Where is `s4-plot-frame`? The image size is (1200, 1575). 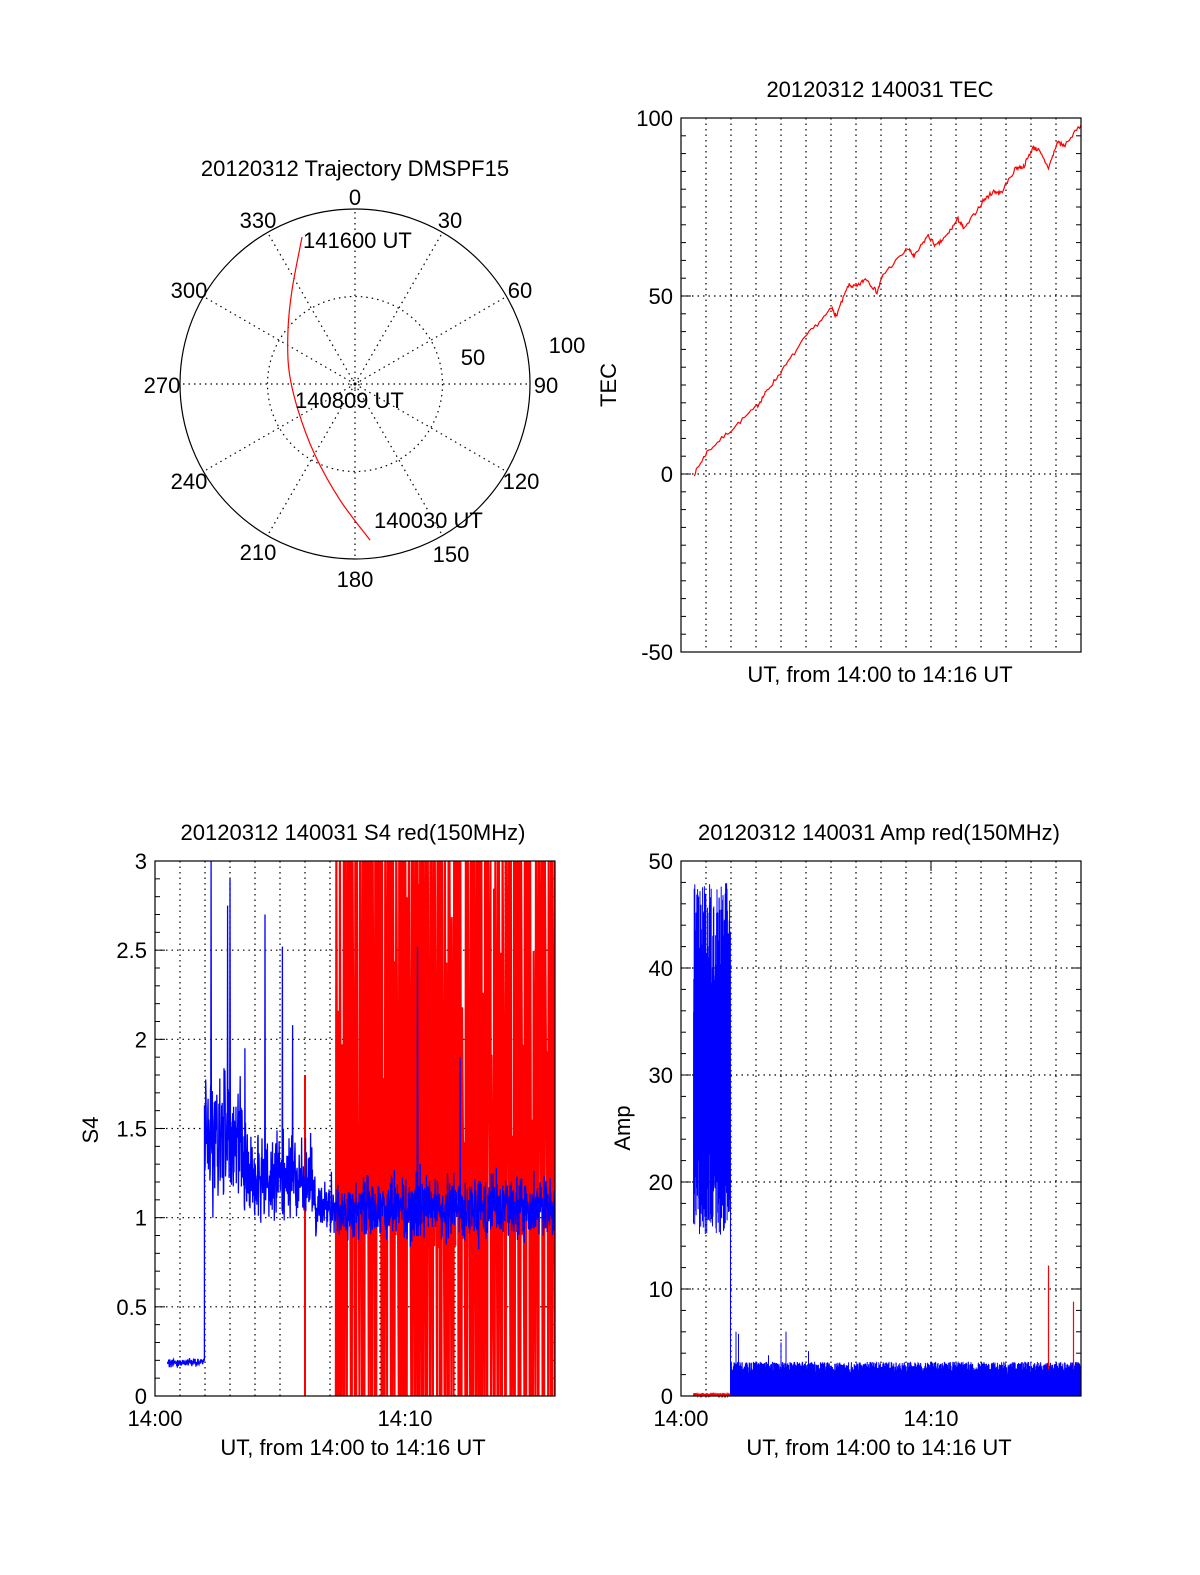
s4-plot-frame is located at coordinates (355, 1128).